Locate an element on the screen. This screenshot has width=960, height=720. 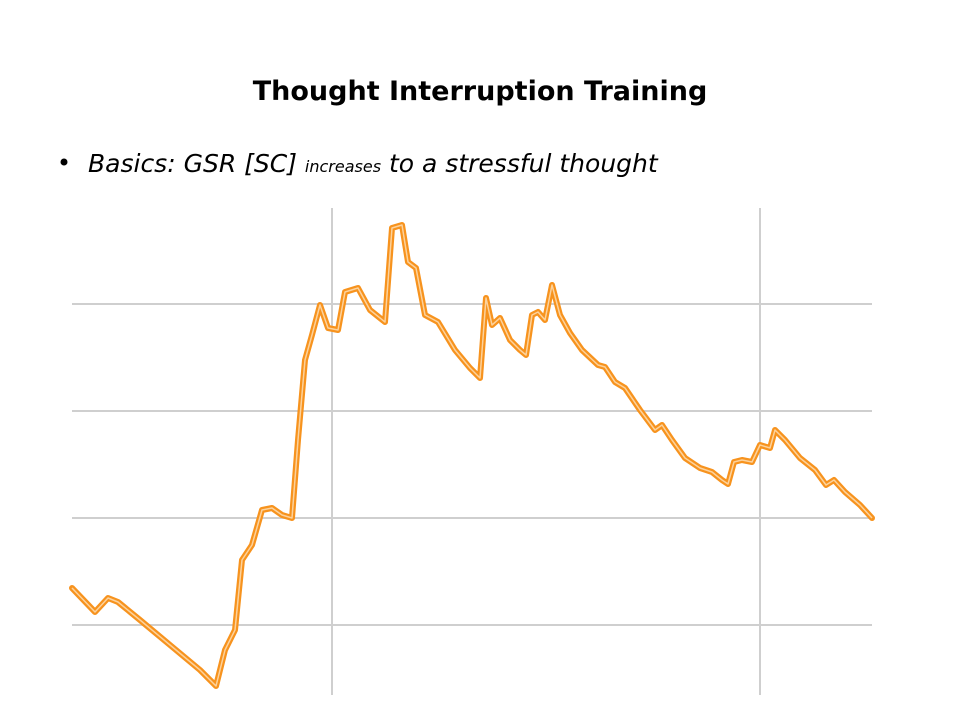
bullet-dot is located at coordinates (64, 162).